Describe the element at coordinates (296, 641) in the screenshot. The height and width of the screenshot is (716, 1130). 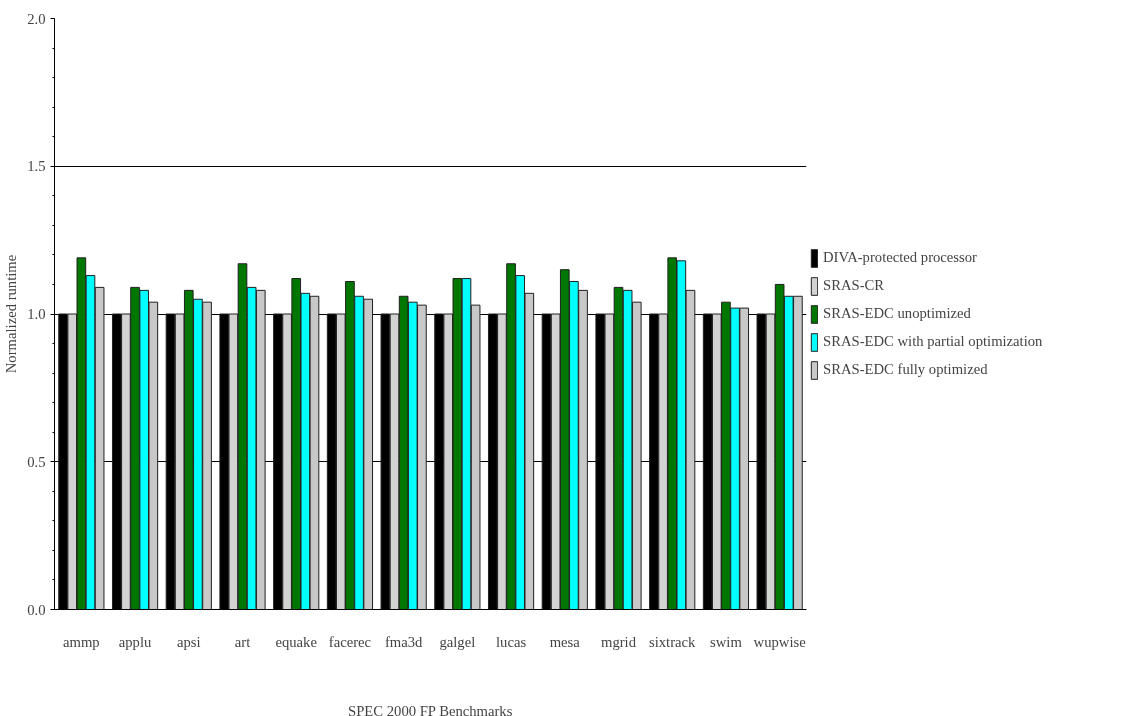
I see `x-tick-label: equake` at that location.